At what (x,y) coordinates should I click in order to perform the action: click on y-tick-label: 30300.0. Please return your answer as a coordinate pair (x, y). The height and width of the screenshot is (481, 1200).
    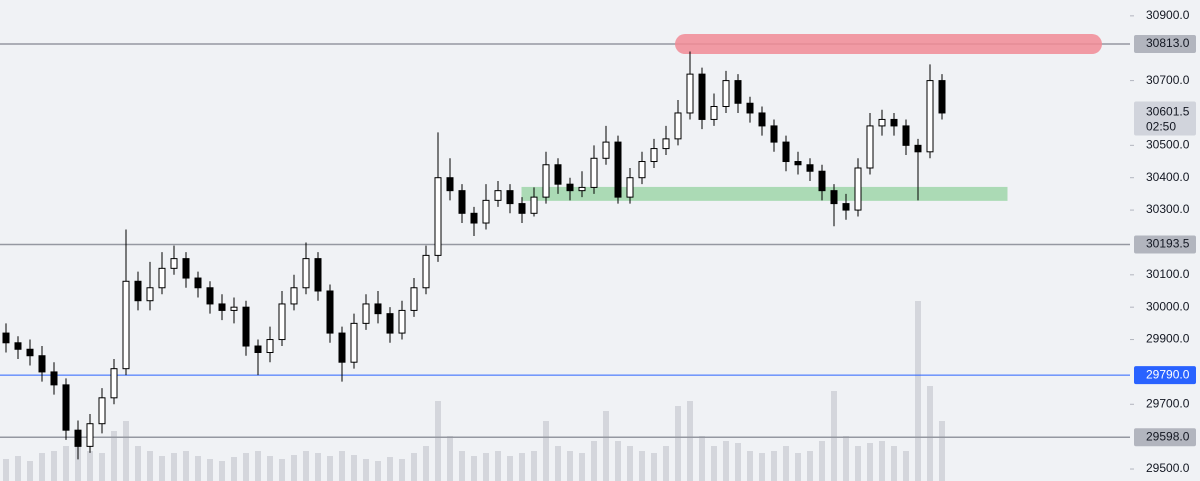
    Looking at the image, I should click on (1168, 209).